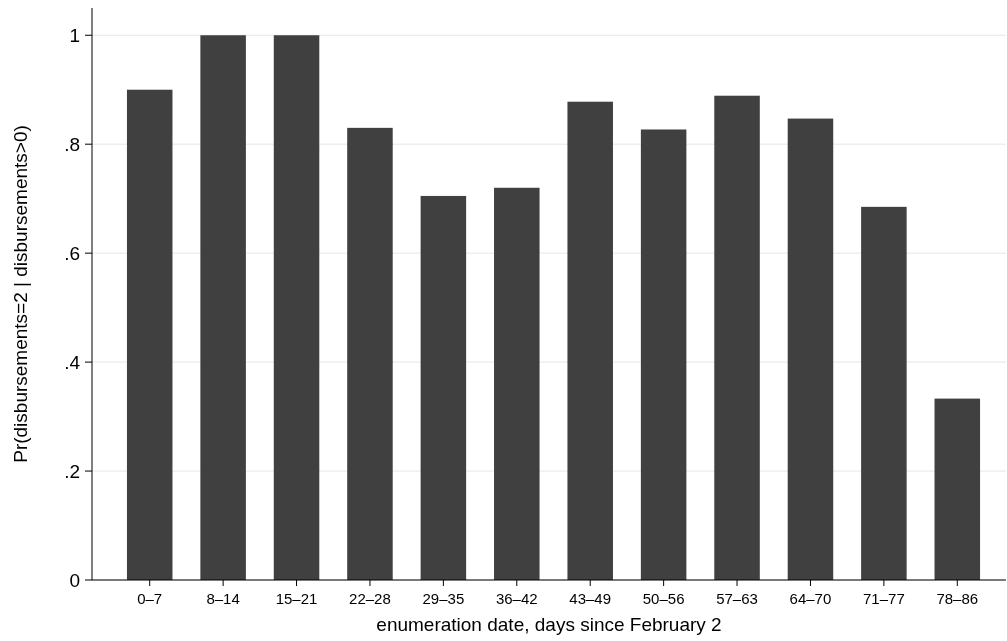  Describe the element at coordinates (72, 253) in the screenshot. I see `y-tick-label: .6` at that location.